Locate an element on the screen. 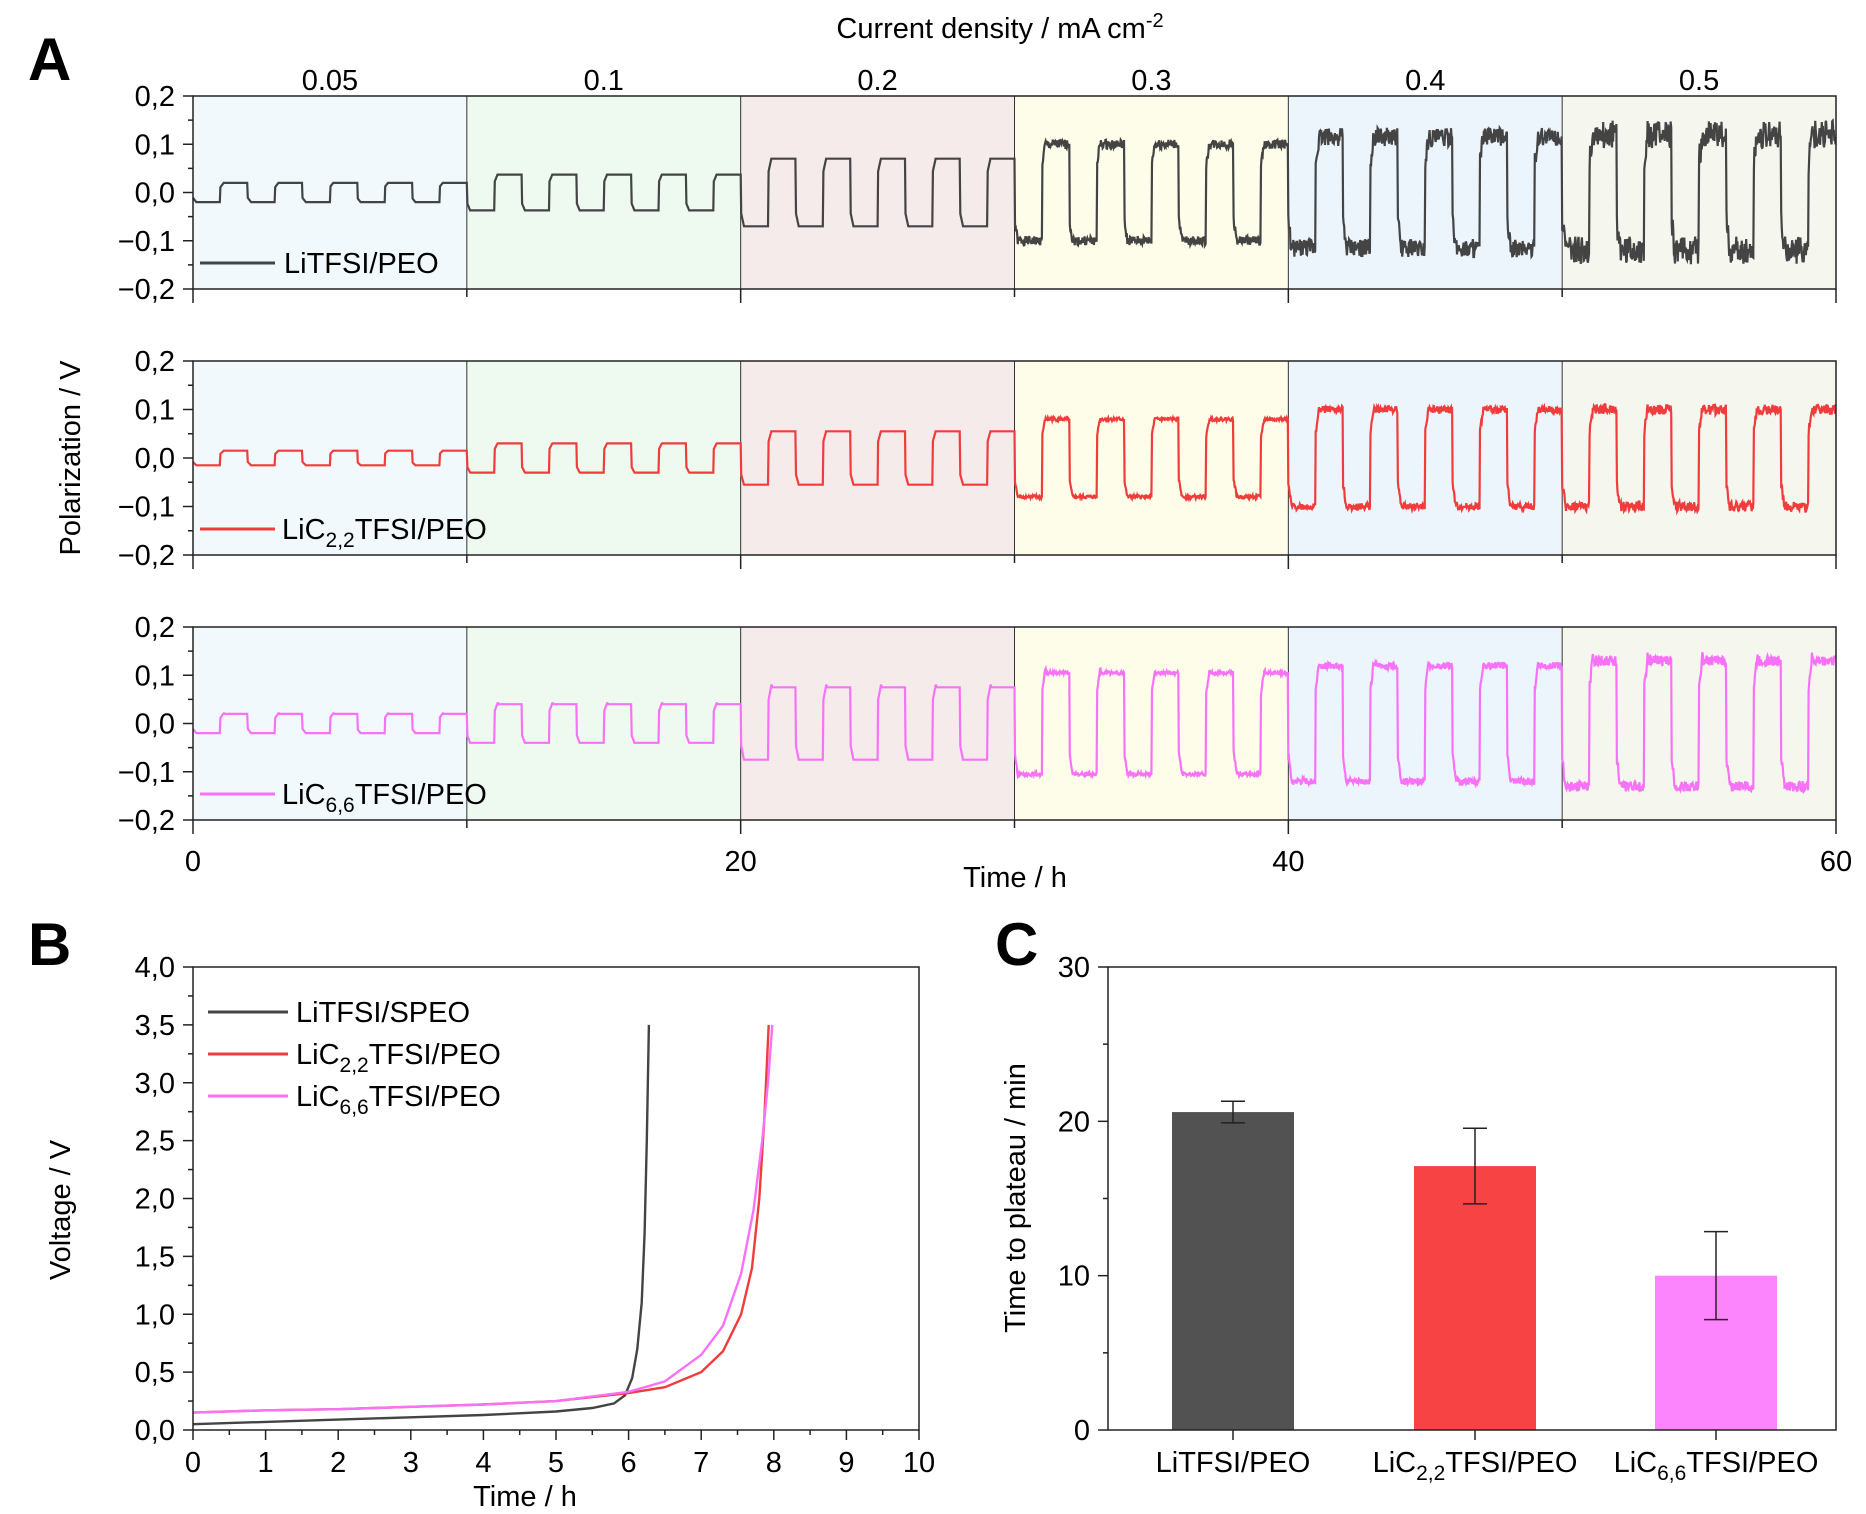  x-tick-label: LiC6,6TFSI/PEO is located at coordinates (1716, 1466).